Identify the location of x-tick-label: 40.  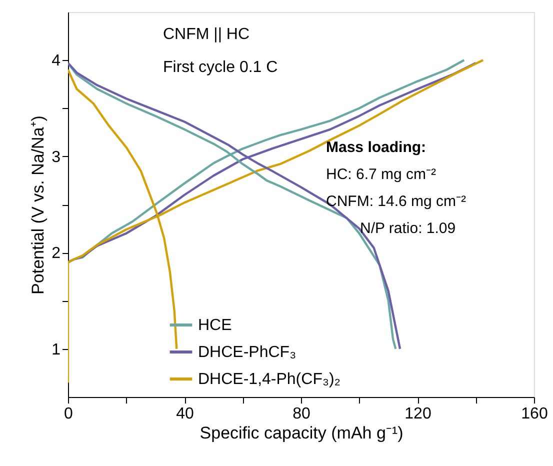
(185, 414).